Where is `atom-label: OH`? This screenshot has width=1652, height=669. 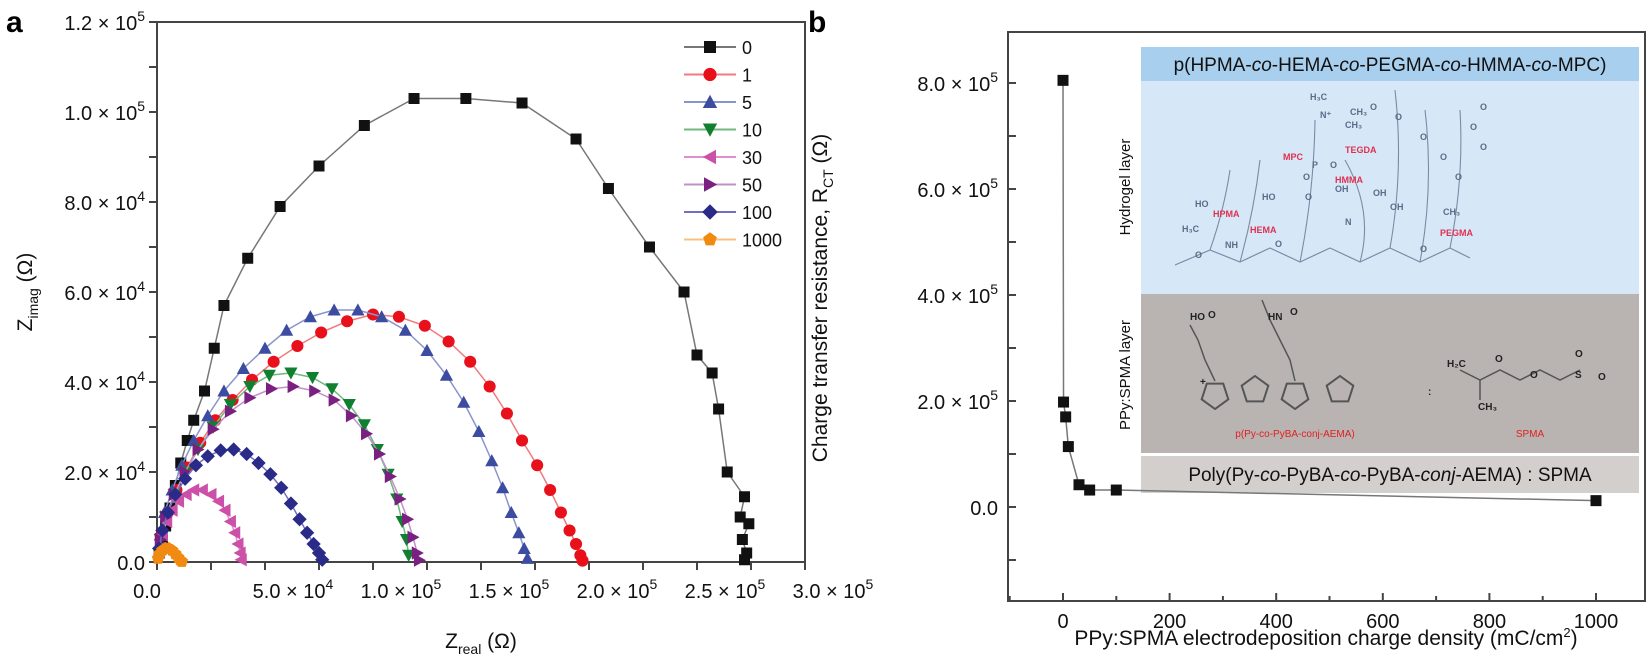
atom-label: OH is located at coordinates (1380, 193).